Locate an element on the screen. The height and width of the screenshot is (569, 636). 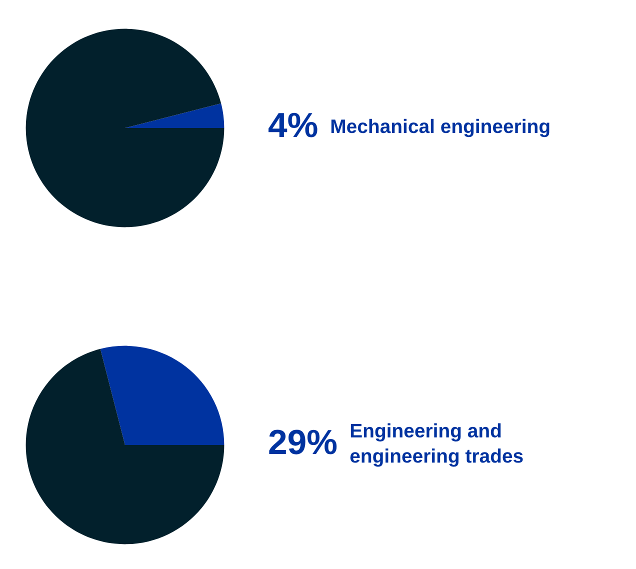
slice-label: Engineering and engineering trades is located at coordinates (436, 445).